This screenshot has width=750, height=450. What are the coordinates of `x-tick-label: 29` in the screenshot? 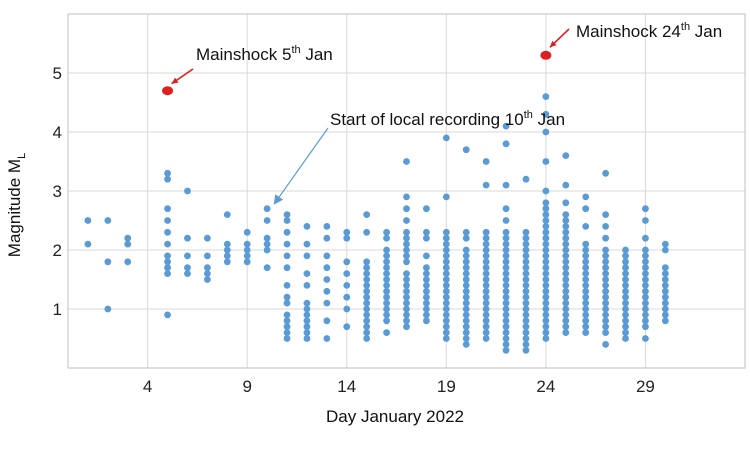 It's located at (645, 386).